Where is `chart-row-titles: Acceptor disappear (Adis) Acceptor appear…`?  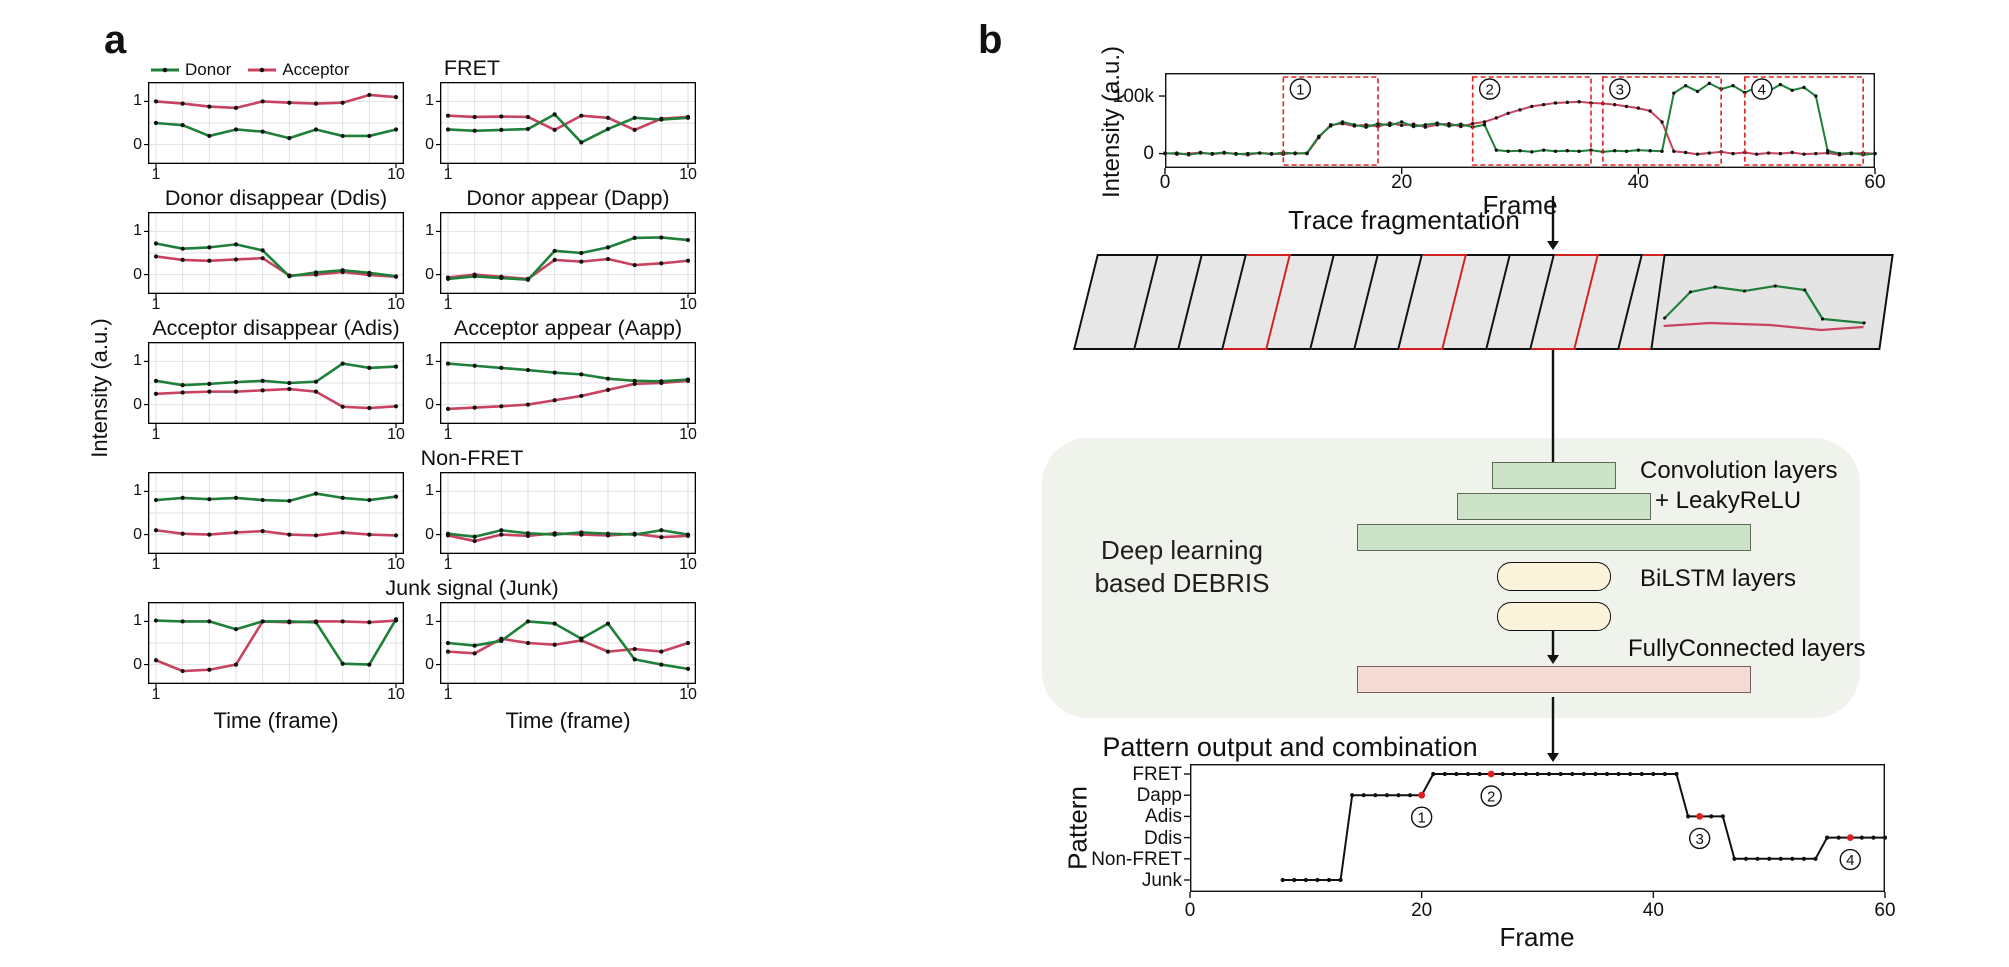 chart-row-titles: Acceptor disappear (Adis) Acceptor appear… is located at coordinates (438, 329).